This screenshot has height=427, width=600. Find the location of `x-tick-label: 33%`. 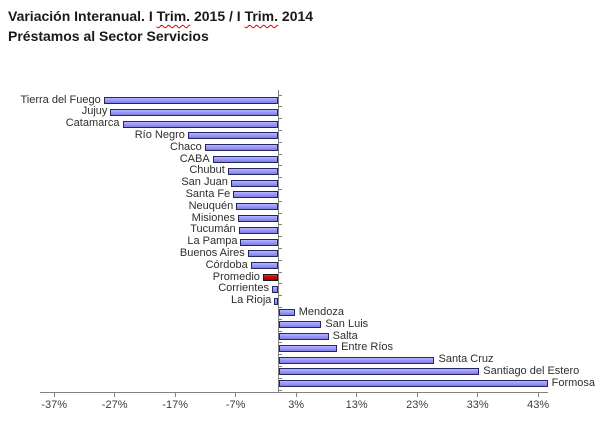

x-tick-label: 33% is located at coordinates (477, 405).